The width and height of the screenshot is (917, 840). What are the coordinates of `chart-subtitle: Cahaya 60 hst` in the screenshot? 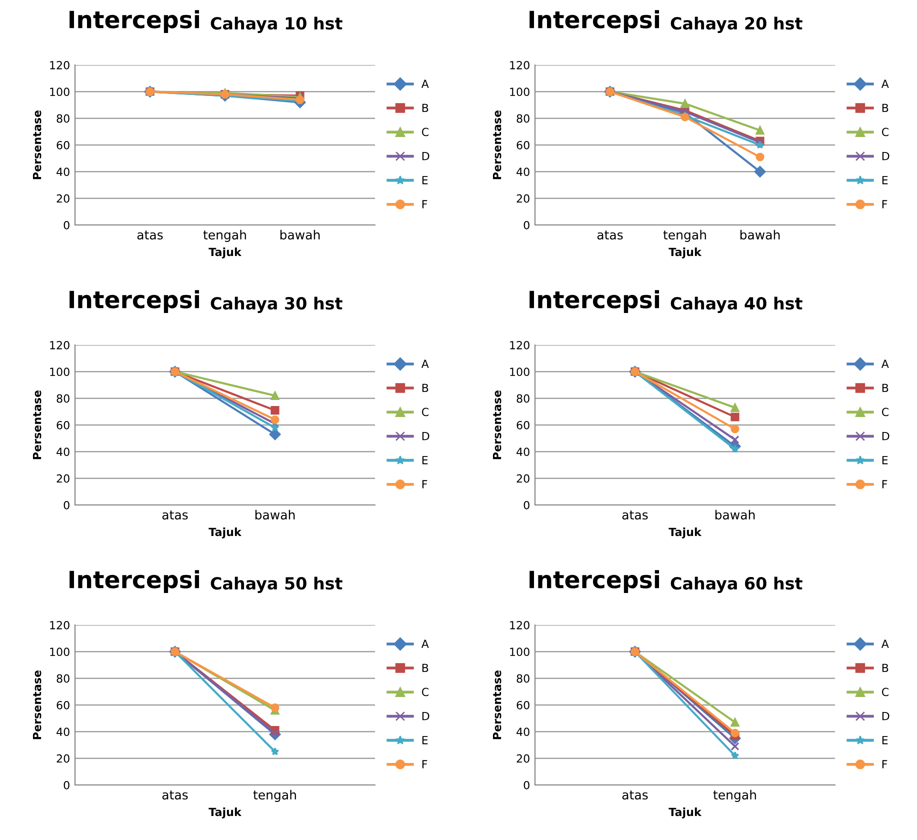 It's located at (736, 584).